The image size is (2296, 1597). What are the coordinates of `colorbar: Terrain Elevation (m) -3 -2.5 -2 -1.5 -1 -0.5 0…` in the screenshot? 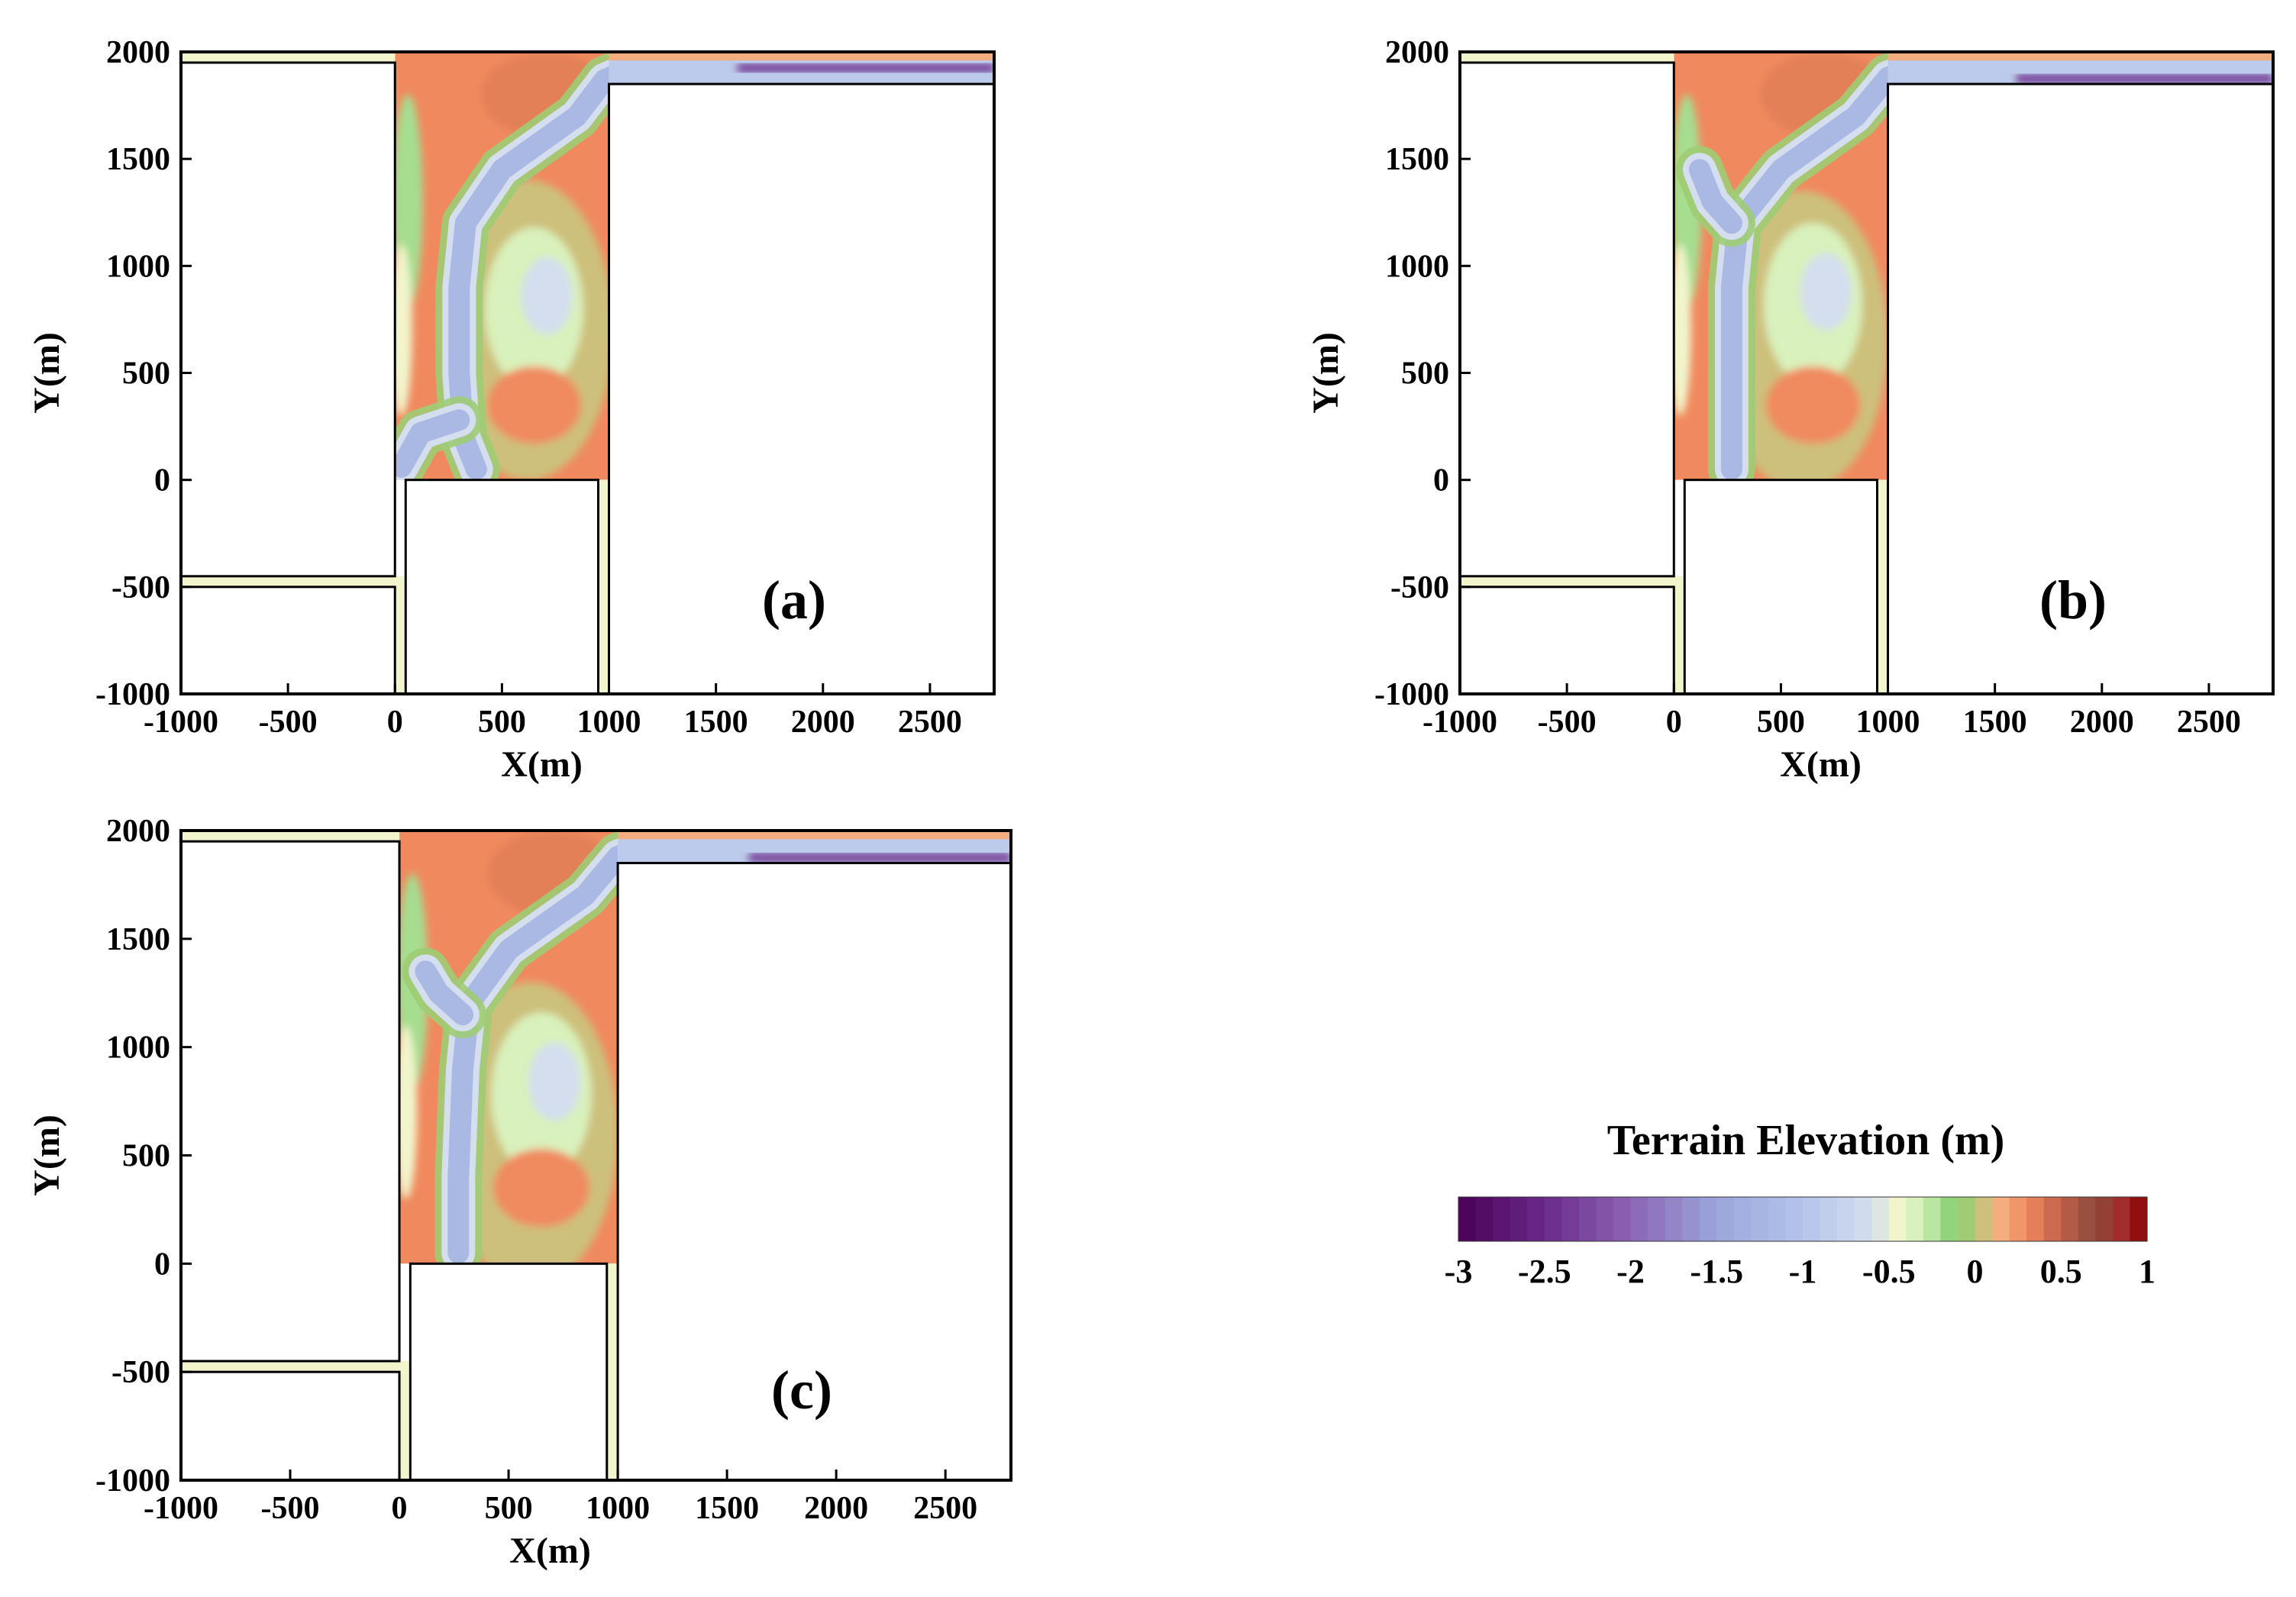 It's located at (1800, 1203).